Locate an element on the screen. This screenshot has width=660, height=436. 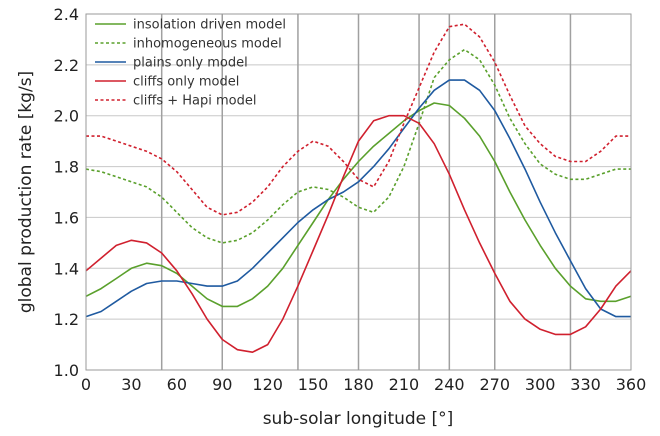
x-tick-label: 300 is located at coordinates (540, 384).